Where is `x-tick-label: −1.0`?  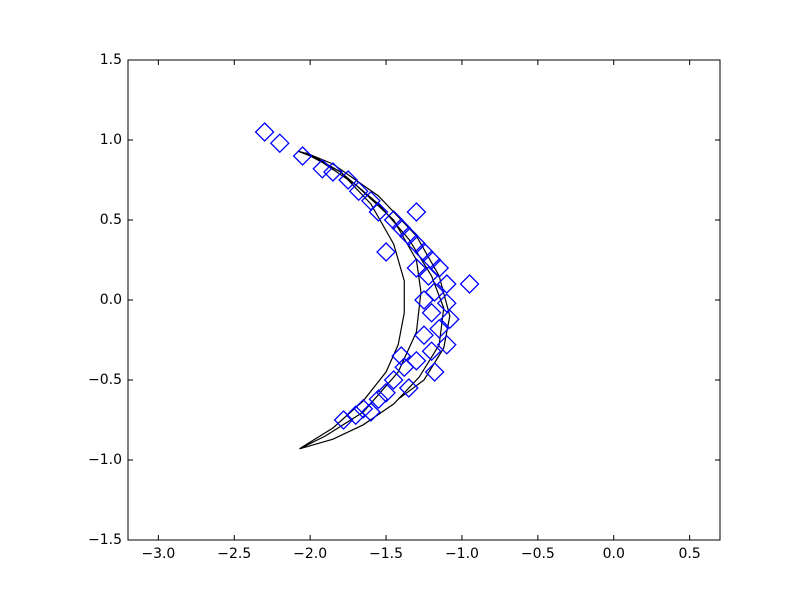
x-tick-label: −1.0 is located at coordinates (462, 554).